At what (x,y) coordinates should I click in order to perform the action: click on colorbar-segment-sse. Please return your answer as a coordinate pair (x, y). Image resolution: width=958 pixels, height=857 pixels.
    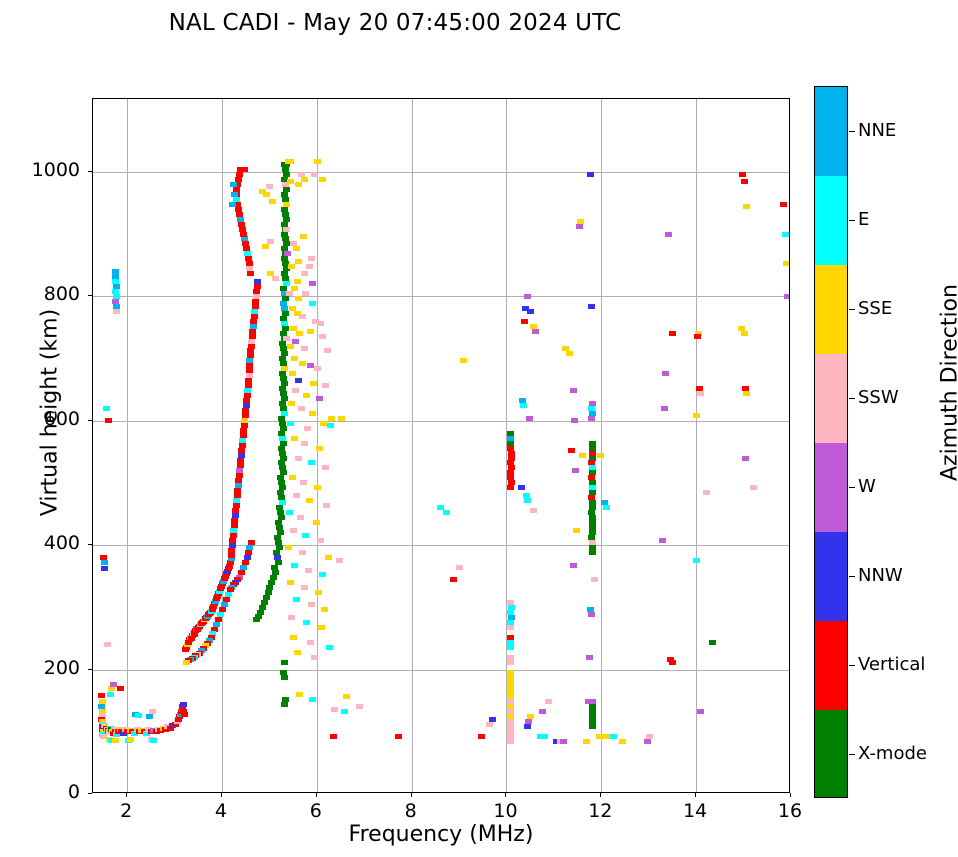
    Looking at the image, I should click on (831, 309).